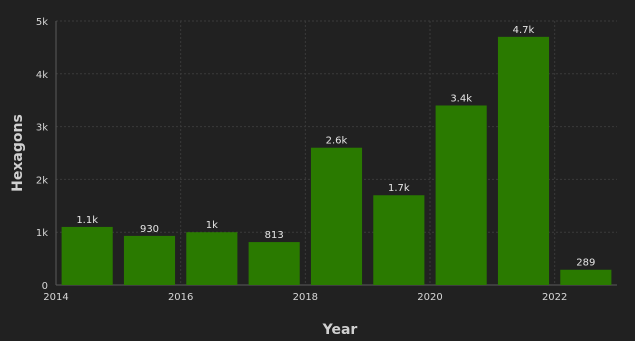 The width and height of the screenshot is (635, 341). Describe the element at coordinates (42, 233) in the screenshot. I see `y-tick-label: 1k` at that location.